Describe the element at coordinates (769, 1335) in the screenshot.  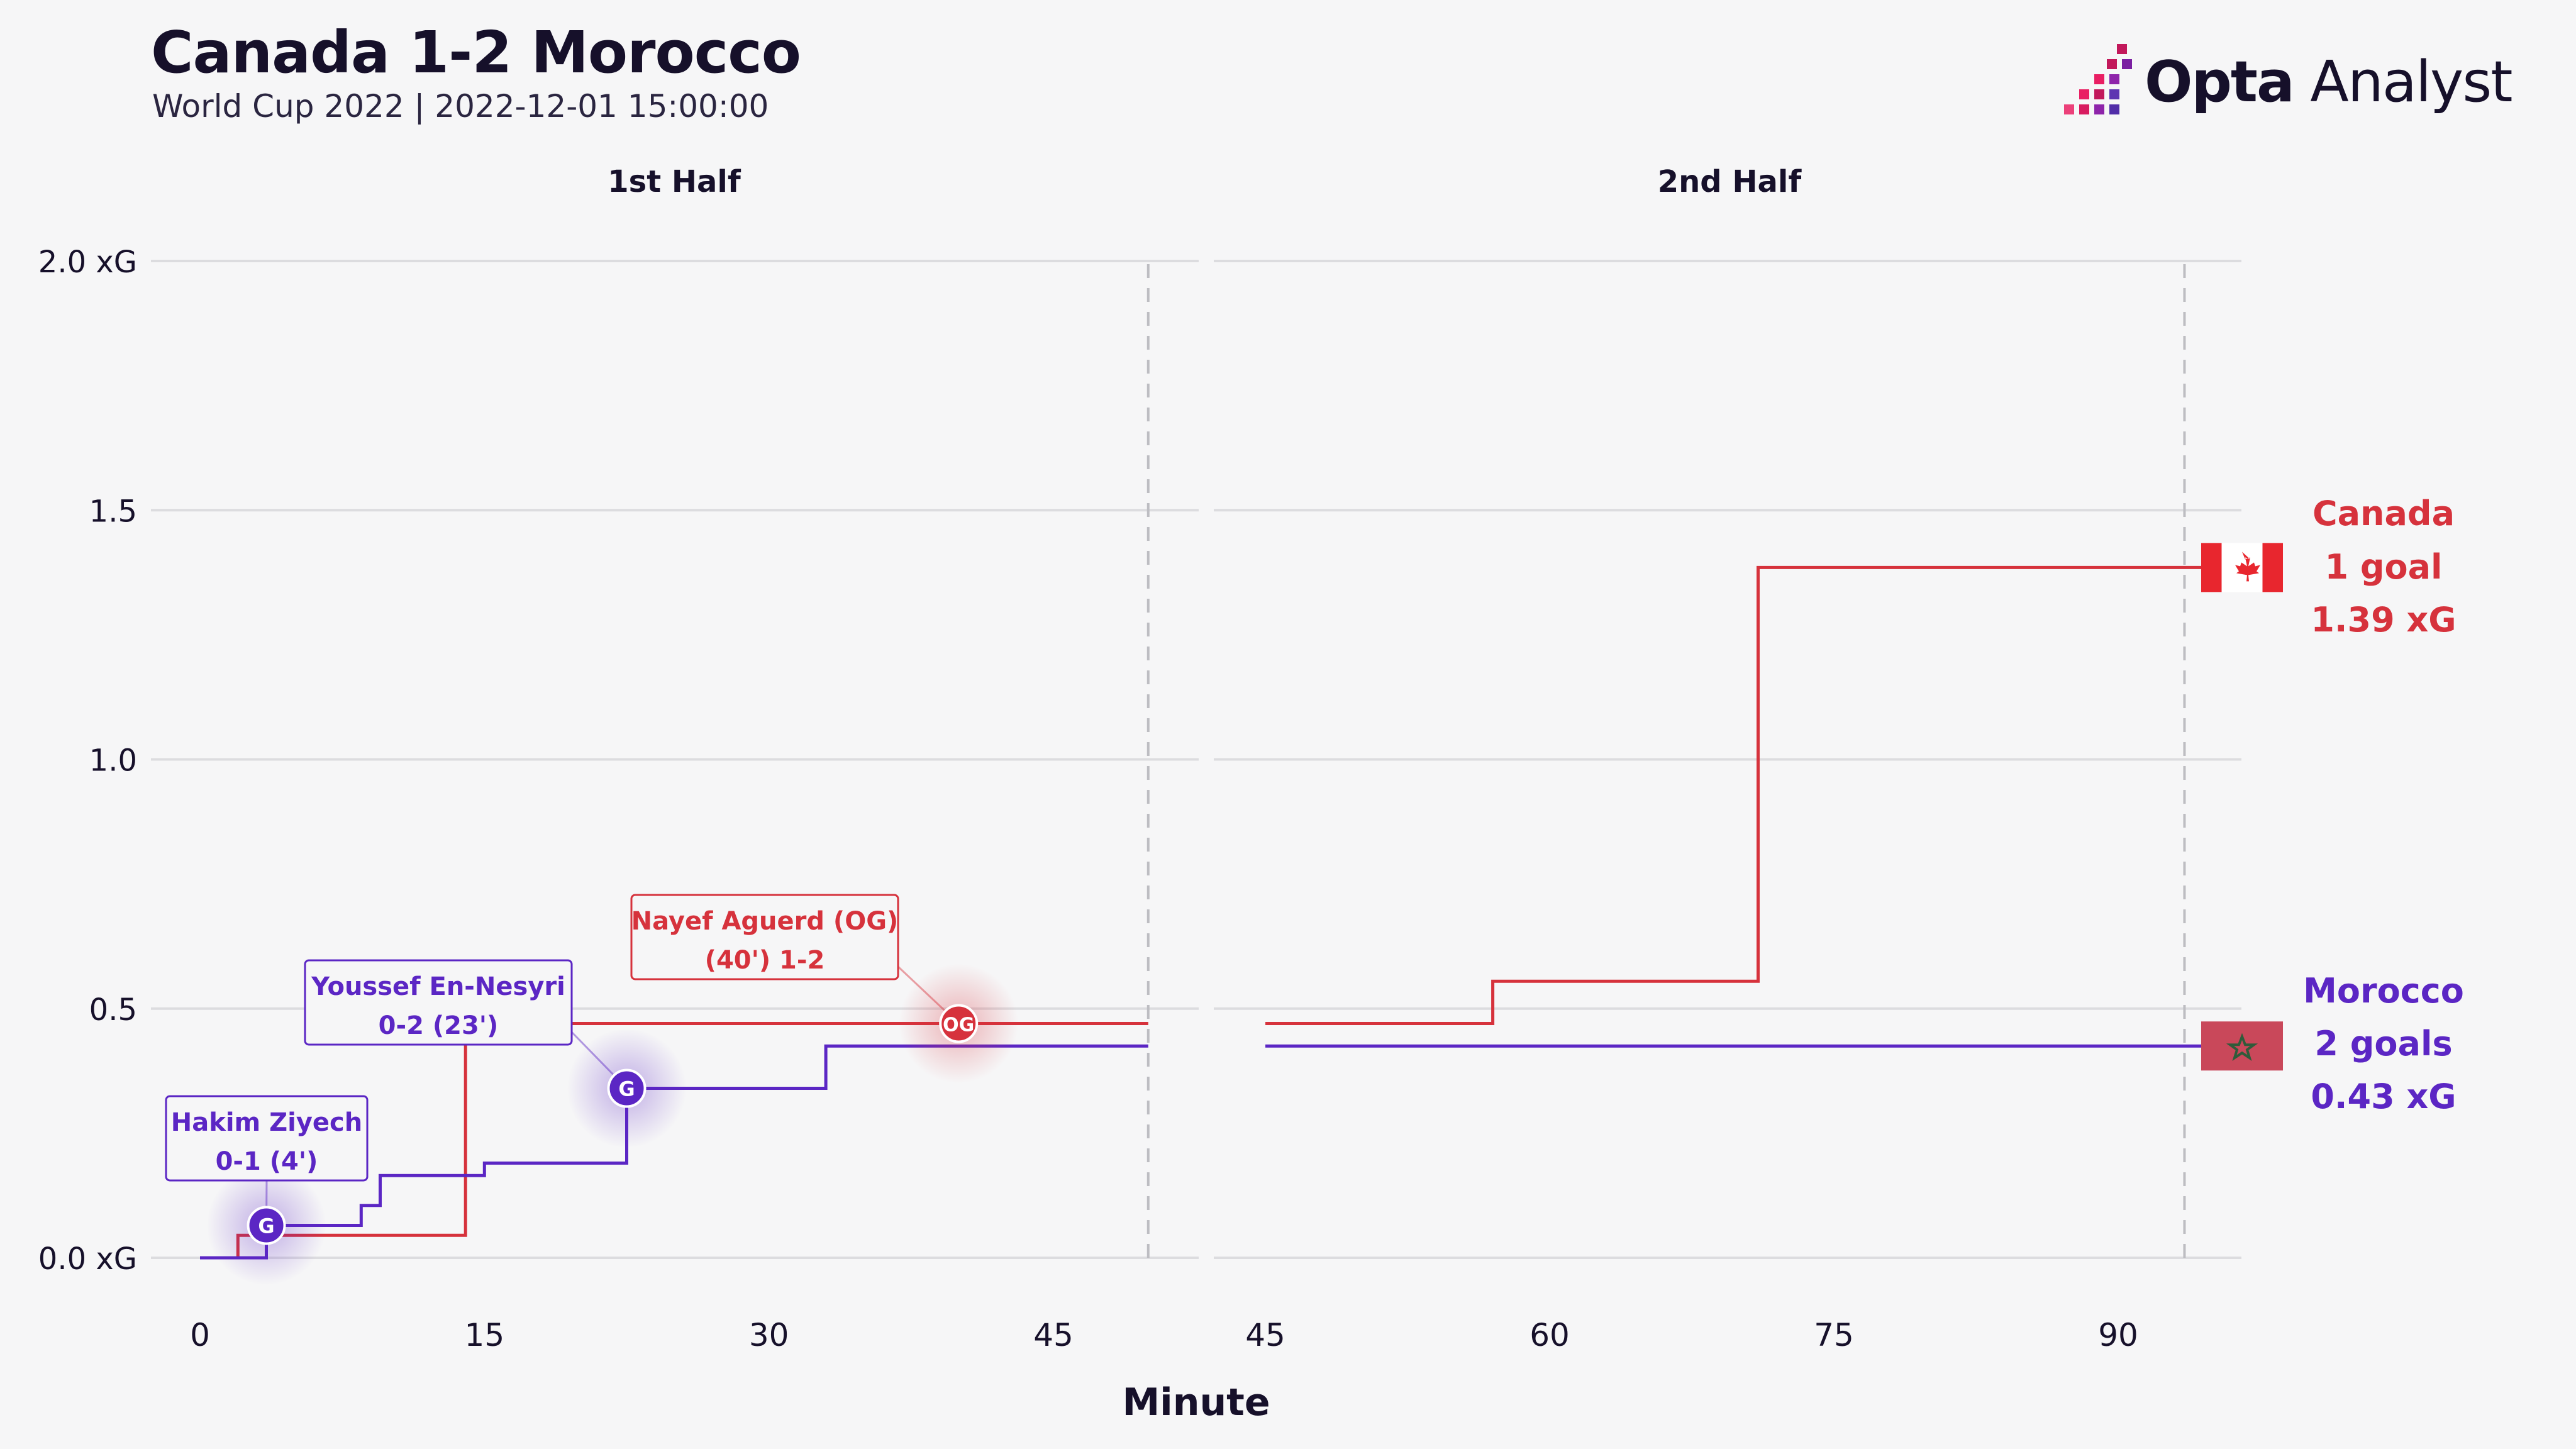
I see `x-tick-label: 30` at that location.